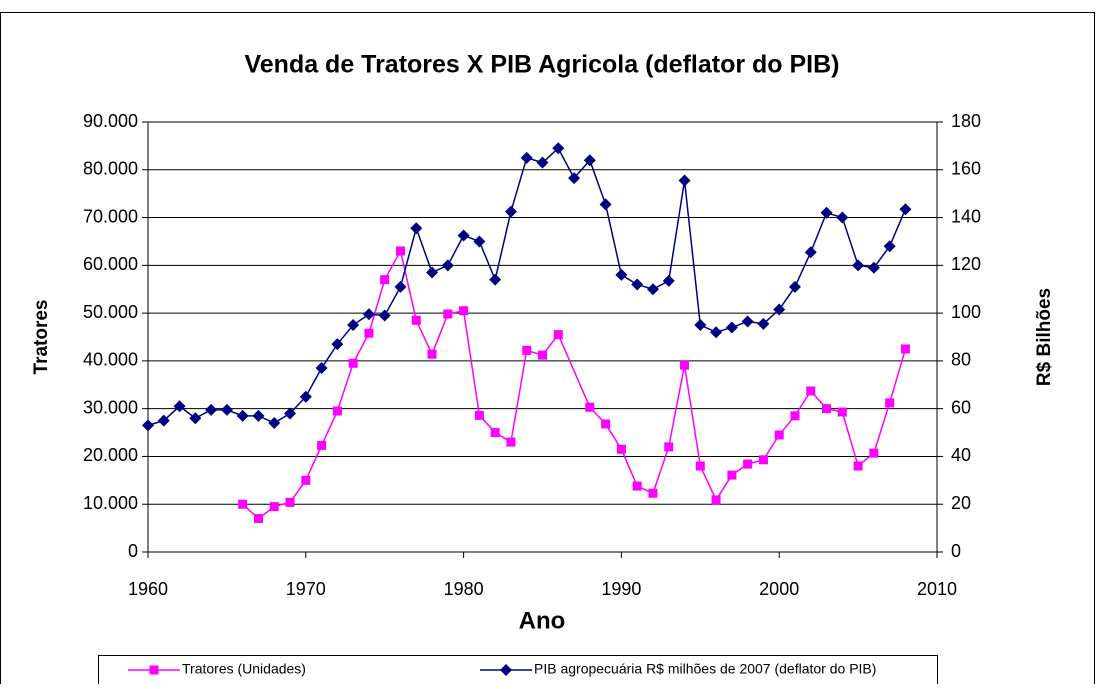 The image size is (1096, 689). What do you see at coordinates (306, 589) in the screenshot?
I see `x-tick-label: 1970` at bounding box center [306, 589].